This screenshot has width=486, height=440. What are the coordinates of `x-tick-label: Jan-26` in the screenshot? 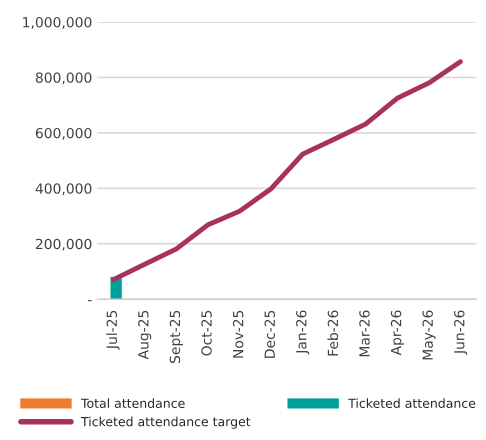 It's located at (303, 332).